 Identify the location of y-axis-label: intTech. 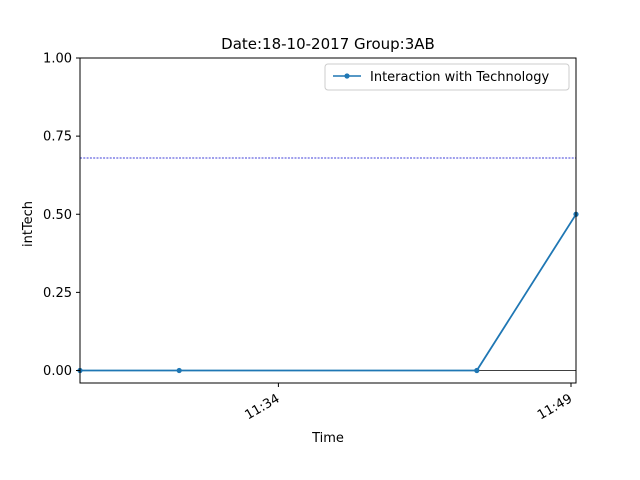
(28, 224).